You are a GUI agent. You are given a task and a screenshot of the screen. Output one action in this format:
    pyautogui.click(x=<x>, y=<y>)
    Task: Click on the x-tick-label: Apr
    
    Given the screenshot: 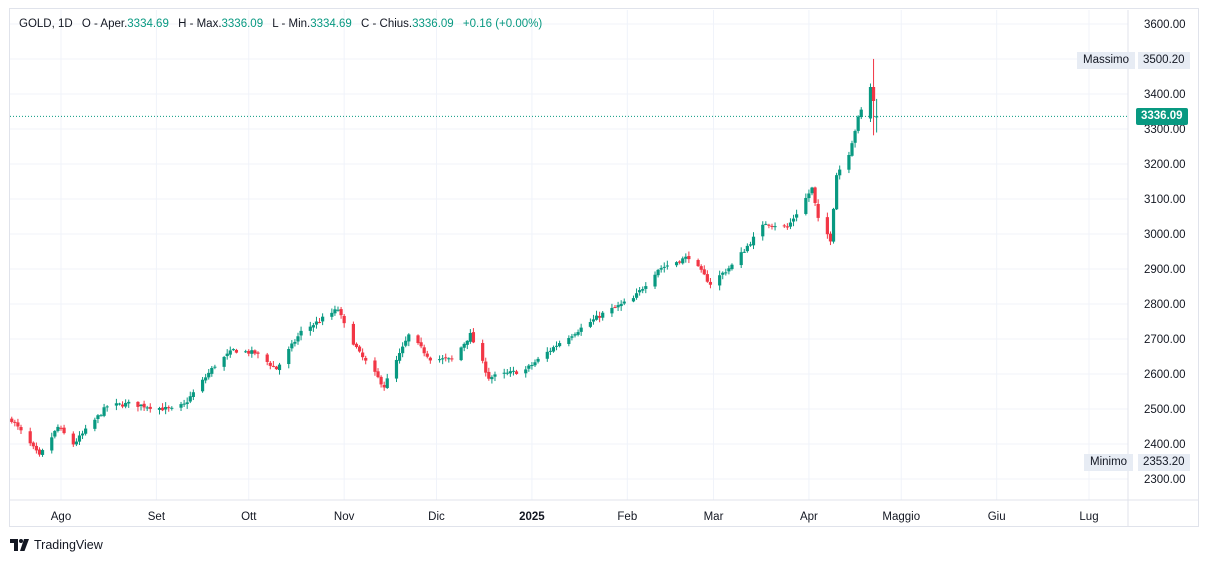 What is the action you would take?
    pyautogui.click(x=809, y=517)
    